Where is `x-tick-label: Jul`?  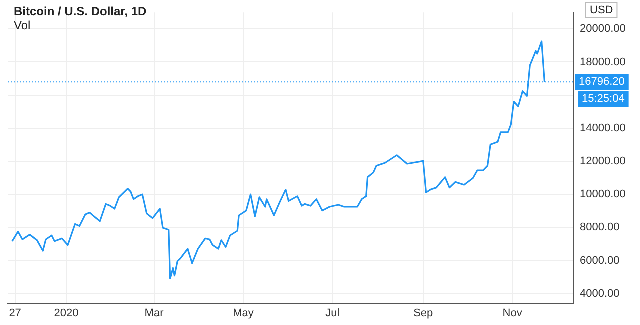 x-tick-label: Jul is located at coordinates (333, 313).